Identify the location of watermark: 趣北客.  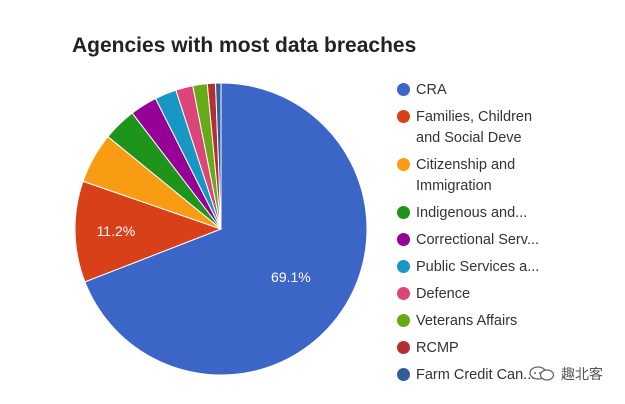
(566, 374).